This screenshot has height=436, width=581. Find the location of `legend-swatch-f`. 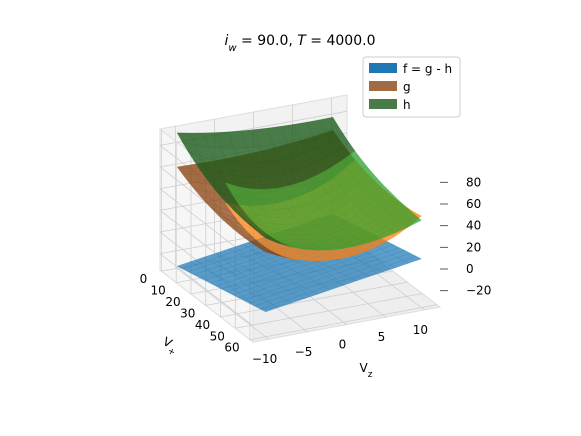

legend-swatch-f is located at coordinates (383, 68).